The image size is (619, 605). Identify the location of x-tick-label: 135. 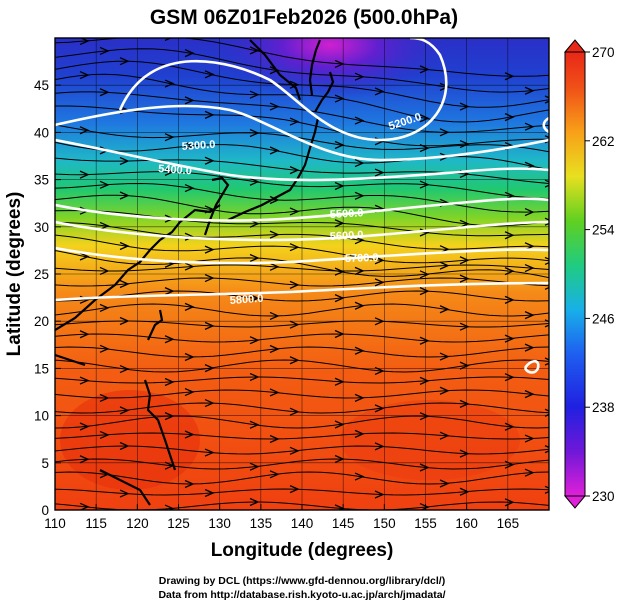
(261, 523).